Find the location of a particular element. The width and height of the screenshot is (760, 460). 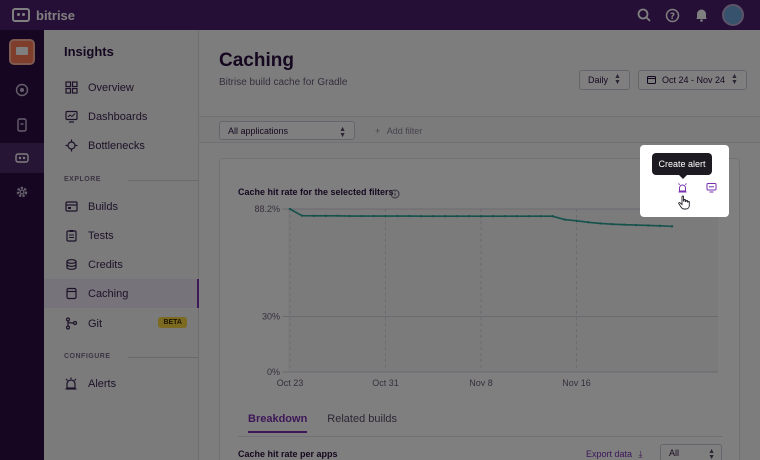

nav-item-credits: Credits is located at coordinates (121, 264).